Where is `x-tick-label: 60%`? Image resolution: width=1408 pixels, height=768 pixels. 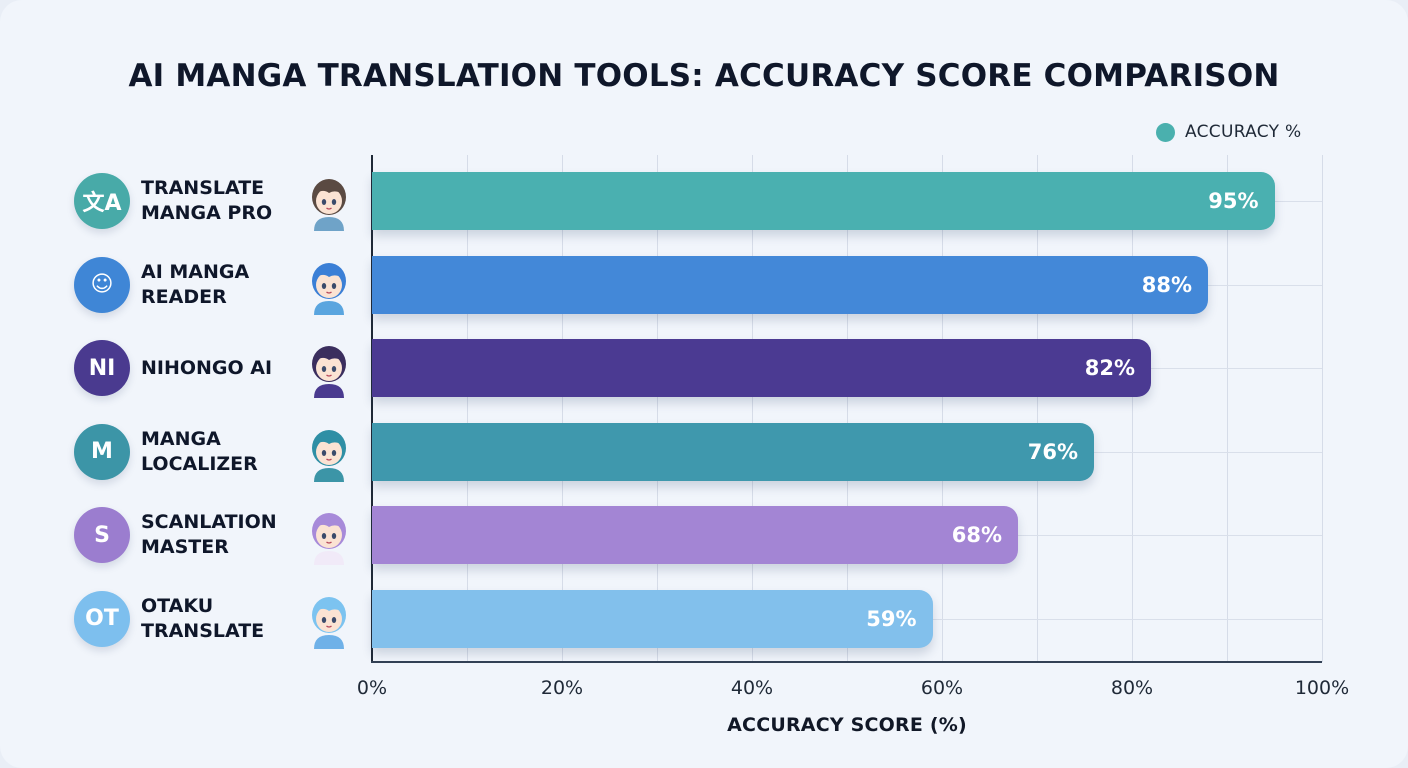 x-tick-label: 60% is located at coordinates (942, 688).